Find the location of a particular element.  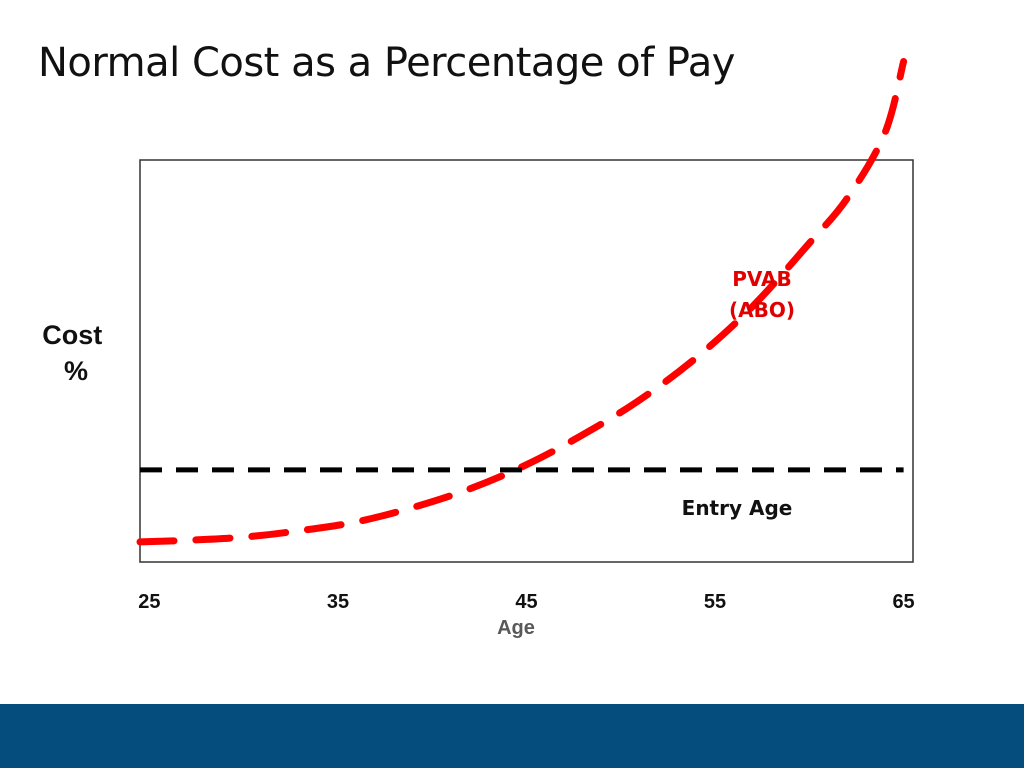

pvab-series-label-line: (ABO) is located at coordinates (762, 310).